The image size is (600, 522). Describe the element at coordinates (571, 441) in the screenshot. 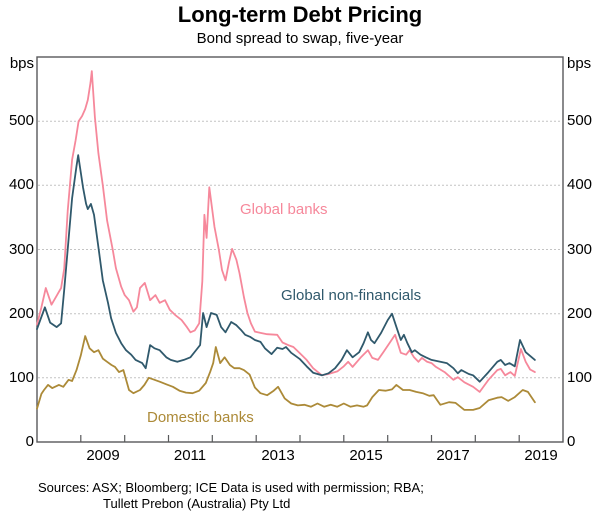

I see `y-axis-label-right-0: 0` at that location.